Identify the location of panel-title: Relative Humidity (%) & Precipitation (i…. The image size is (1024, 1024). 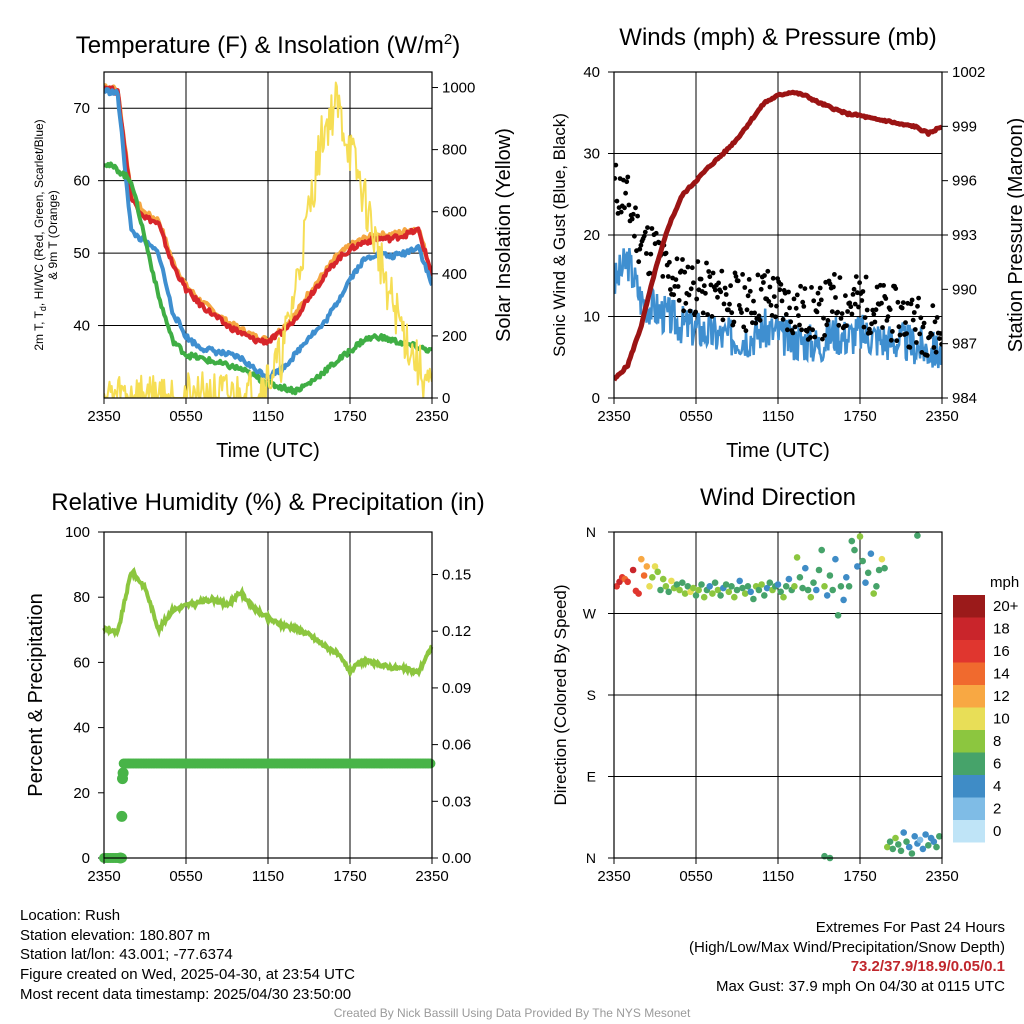
(267, 502).